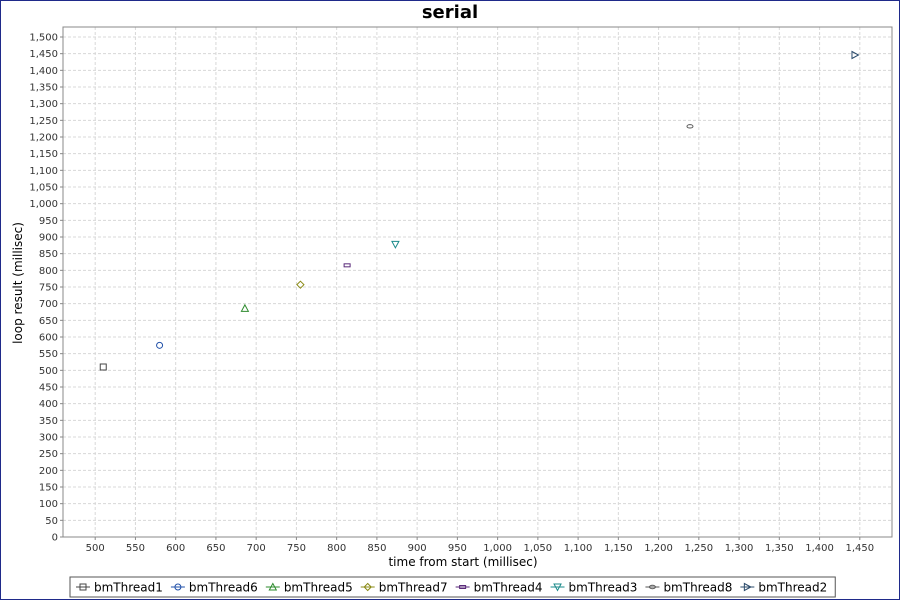 This screenshot has height=600, width=900. What do you see at coordinates (48, 371) in the screenshot?
I see `y-tick-label: 500` at bounding box center [48, 371].